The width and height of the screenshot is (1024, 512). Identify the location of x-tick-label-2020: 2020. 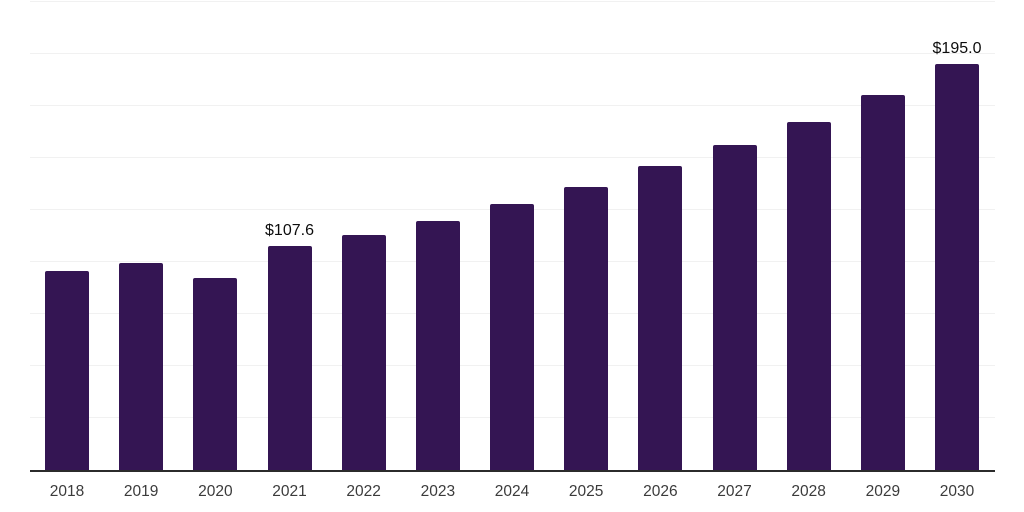
(215, 491).